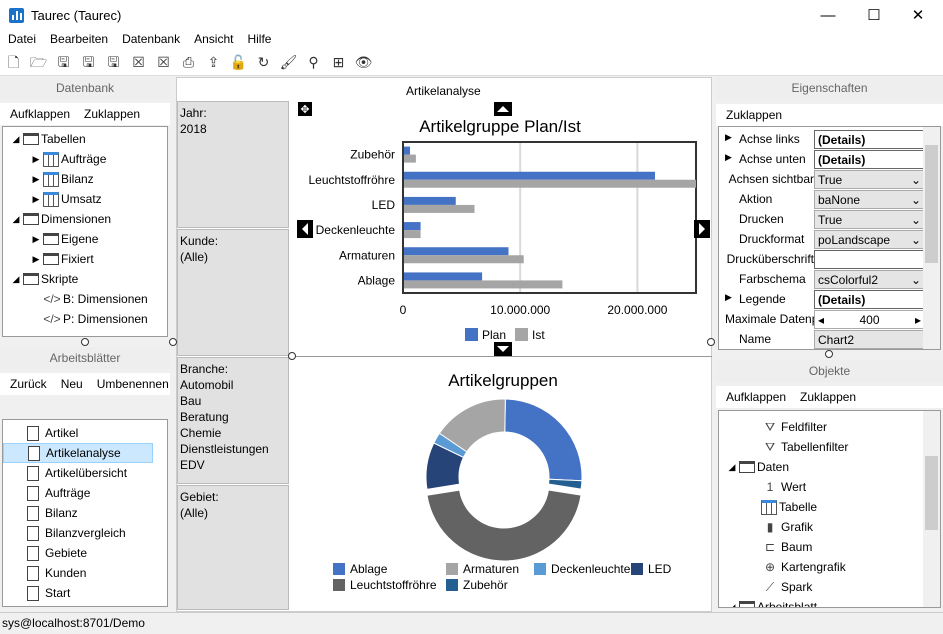 Image resolution: width=943 pixels, height=634 pixels. Describe the element at coordinates (754, 115) in the screenshot. I see `properties-collapse-button: Zuklappen` at that location.